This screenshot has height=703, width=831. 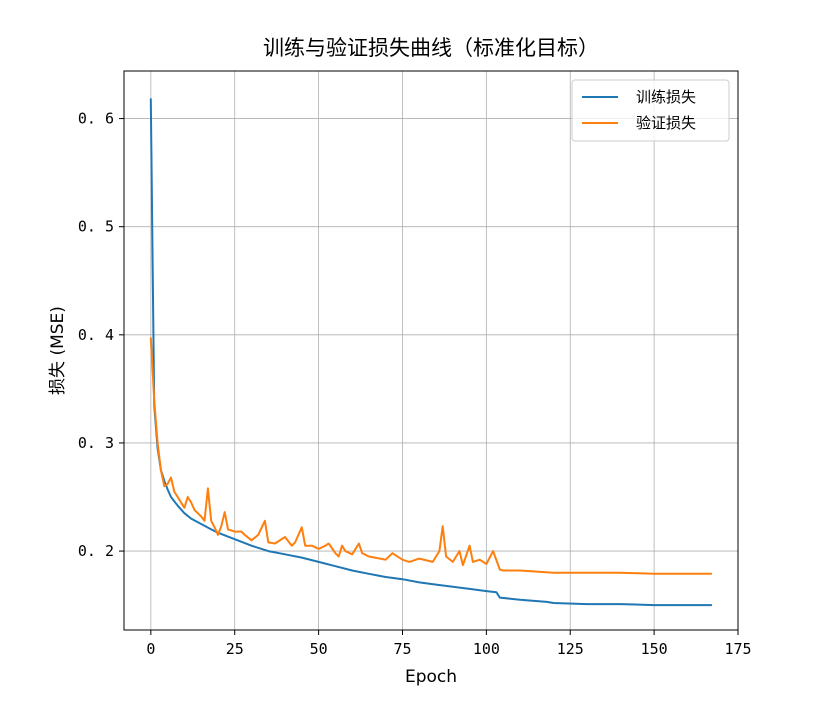 What do you see at coordinates (96, 335) in the screenshot?
I see `y-tick-label: 0. 4` at bounding box center [96, 335].